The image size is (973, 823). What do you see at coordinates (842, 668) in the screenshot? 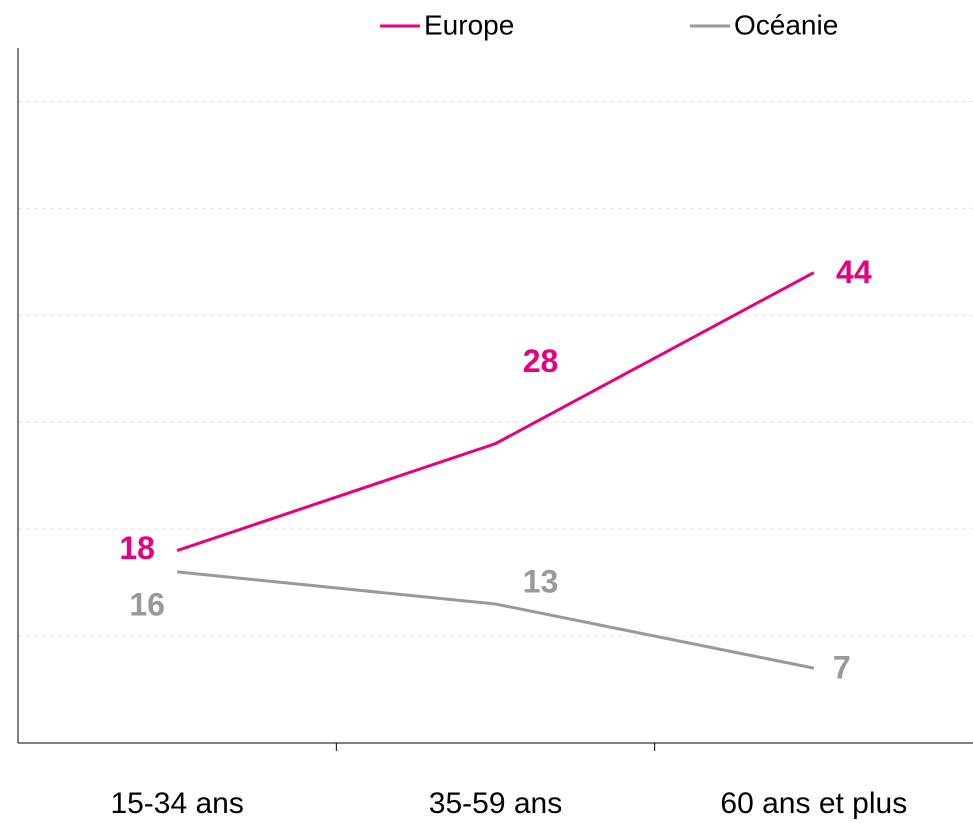
I see `data-label: 7` at bounding box center [842, 668].